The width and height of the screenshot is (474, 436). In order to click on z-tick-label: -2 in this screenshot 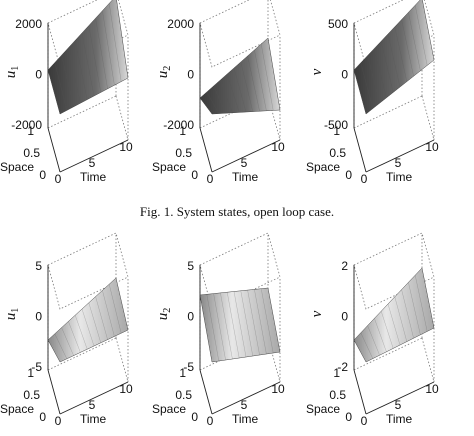, I will do `click(342, 367)`.